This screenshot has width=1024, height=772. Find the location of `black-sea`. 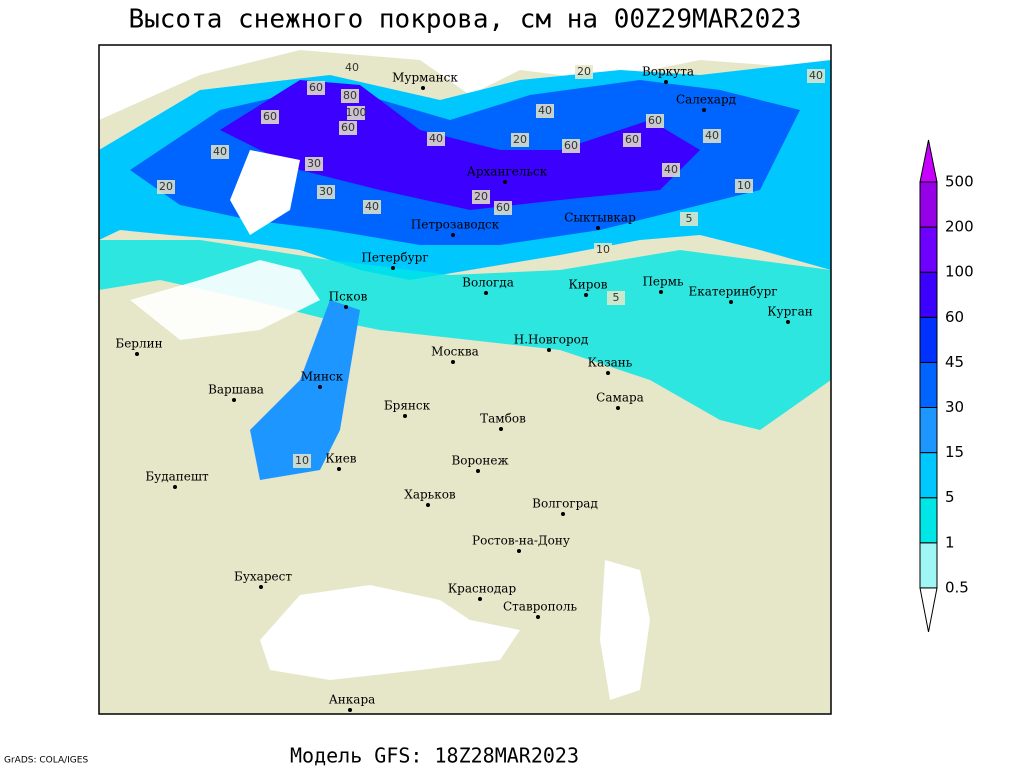

black-sea is located at coordinates (390, 632).